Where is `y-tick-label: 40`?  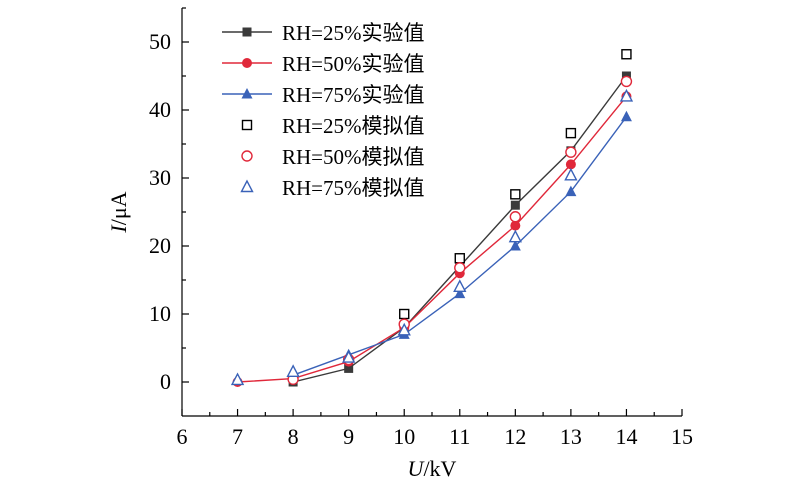 y-tick-label: 40 is located at coordinates (160, 109).